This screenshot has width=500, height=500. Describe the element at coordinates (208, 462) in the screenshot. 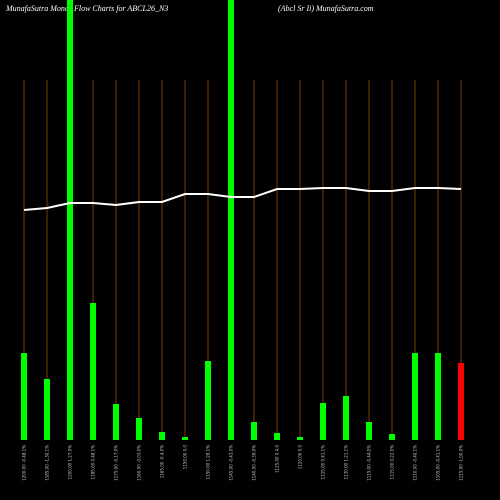

I see `x-tick-label: 1150.00 1.28.1%` at that location.